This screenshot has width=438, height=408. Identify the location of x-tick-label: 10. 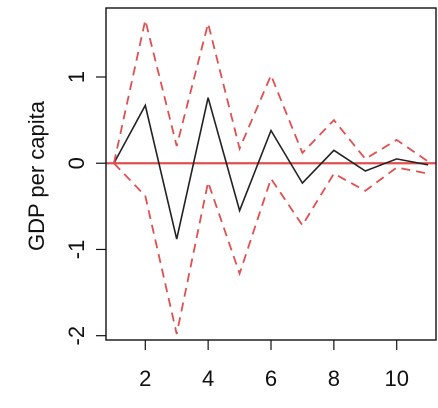
(396, 378).